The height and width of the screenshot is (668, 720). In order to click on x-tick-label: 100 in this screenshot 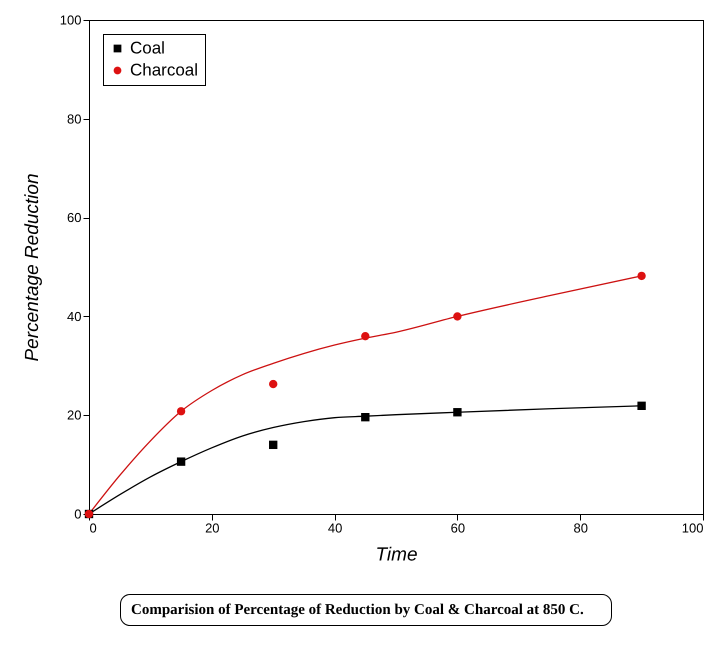, I will do `click(693, 528)`.